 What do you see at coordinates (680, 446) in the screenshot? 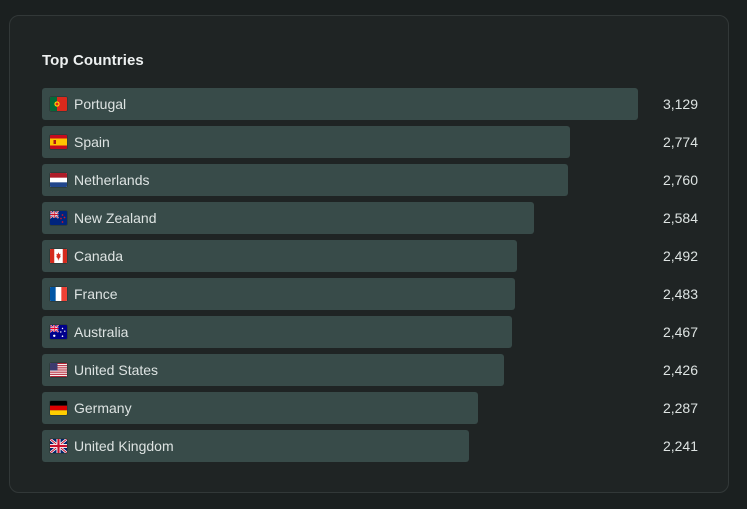
I see `country-value: 2,241` at bounding box center [680, 446].